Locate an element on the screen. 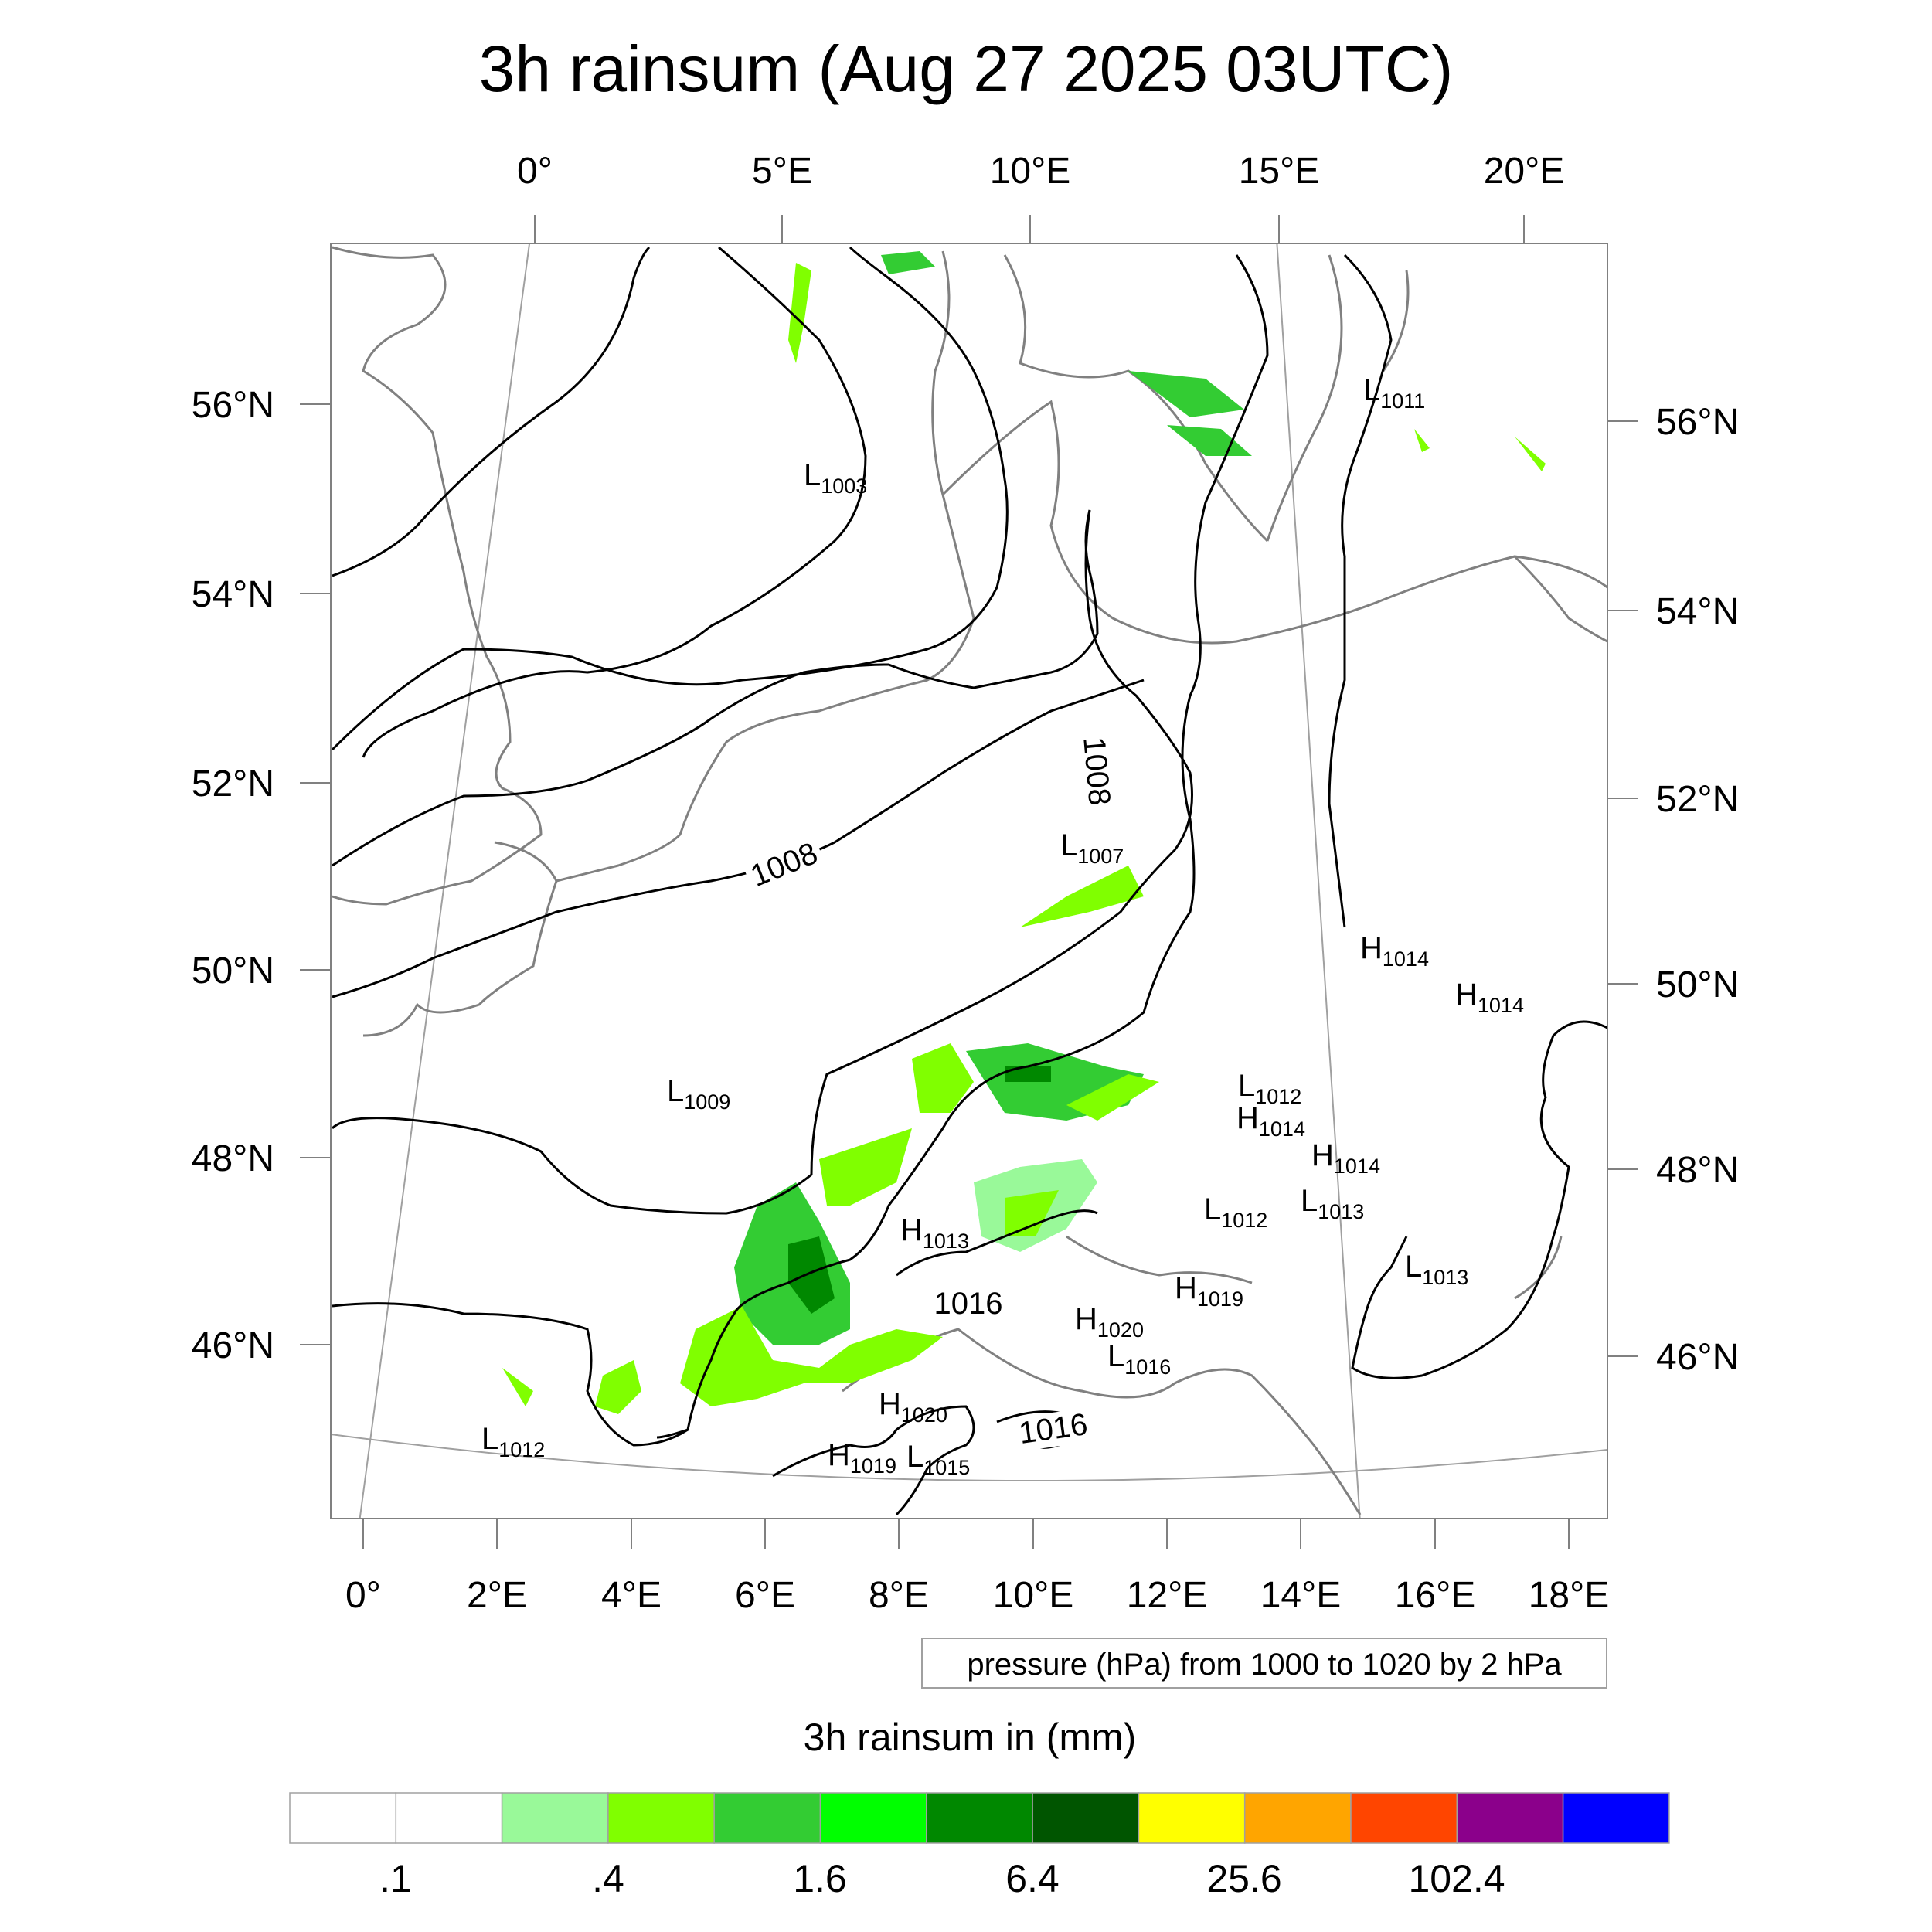  bottom-lon-label: 12°E is located at coordinates (1168, 1596).